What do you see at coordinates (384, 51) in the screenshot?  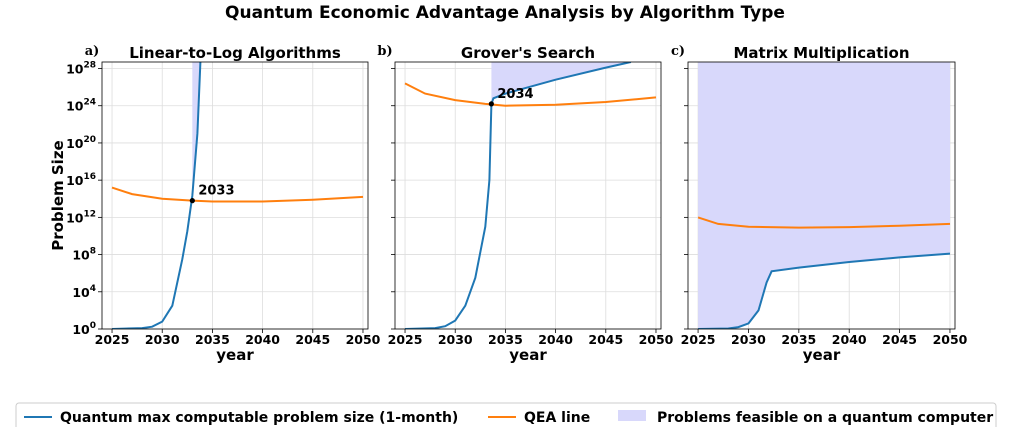 I see `panel-label: b)` at bounding box center [384, 51].